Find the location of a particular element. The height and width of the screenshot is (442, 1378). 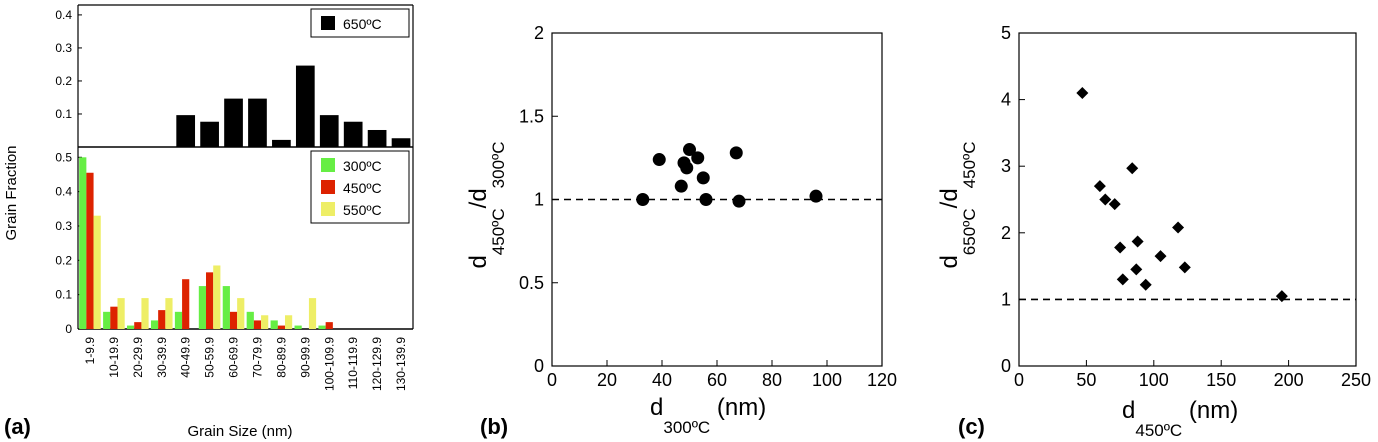

x-tick-label: 0 is located at coordinates (1019, 380).